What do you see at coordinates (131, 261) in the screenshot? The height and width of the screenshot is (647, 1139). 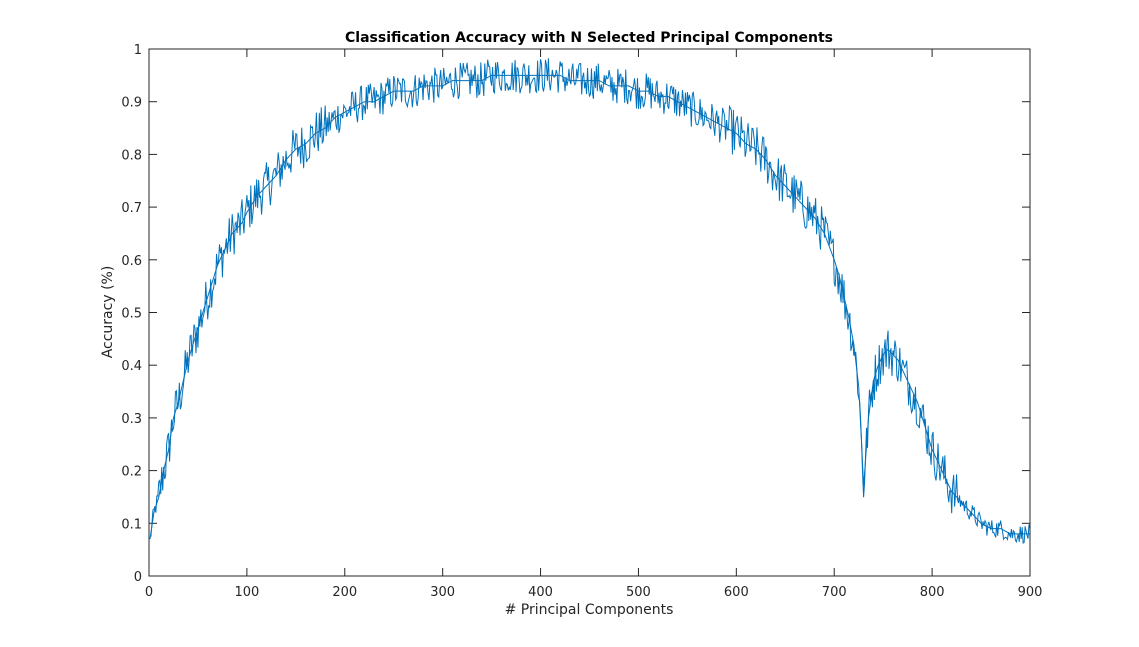 I see `y-tick-label: 0.6` at bounding box center [131, 261].